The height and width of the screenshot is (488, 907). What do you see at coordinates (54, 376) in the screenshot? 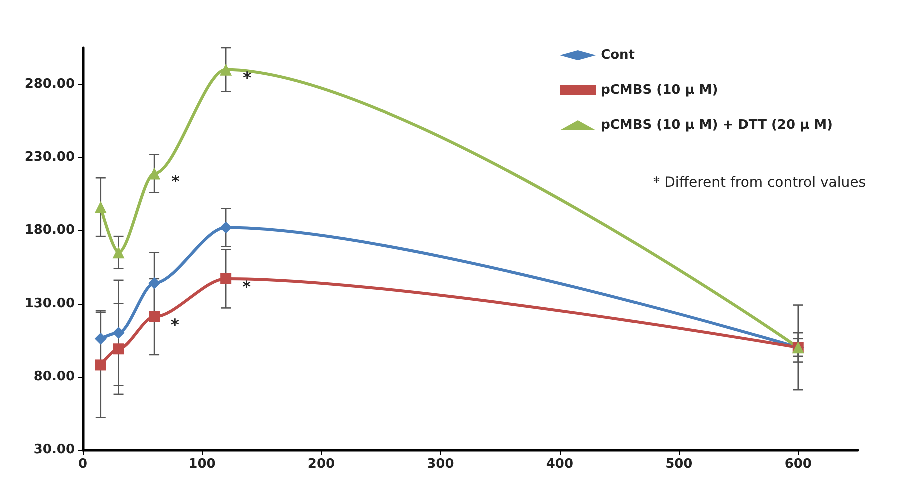
I see `y-tick-label: 80.00` at bounding box center [54, 376].